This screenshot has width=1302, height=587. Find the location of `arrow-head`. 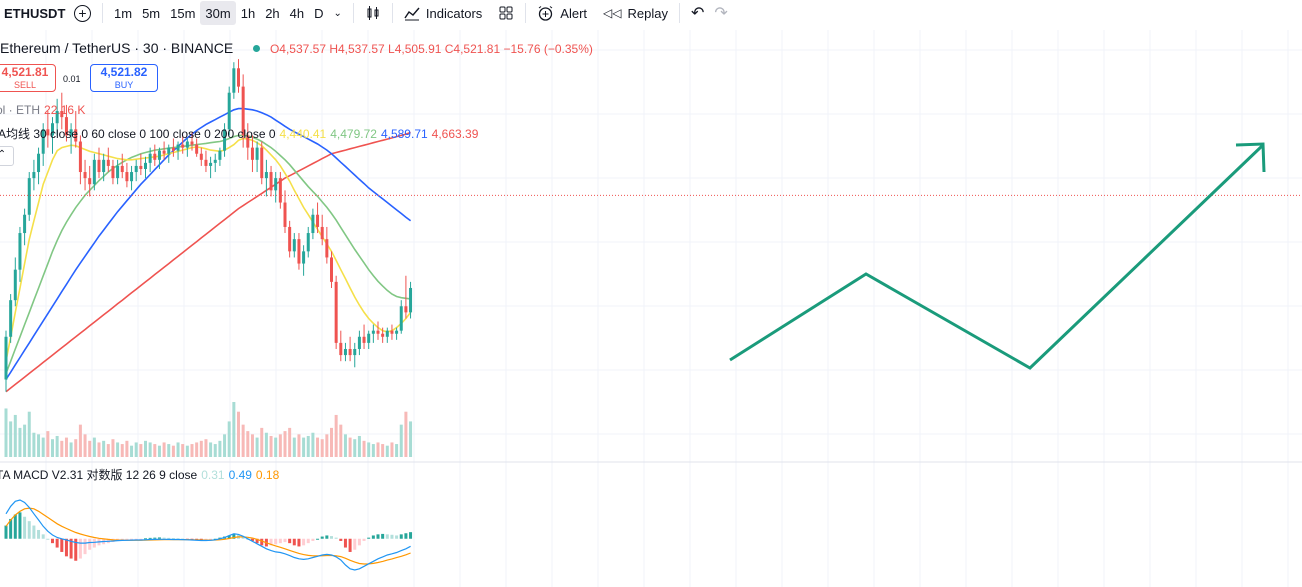

arrow-head is located at coordinates (1250, 157).